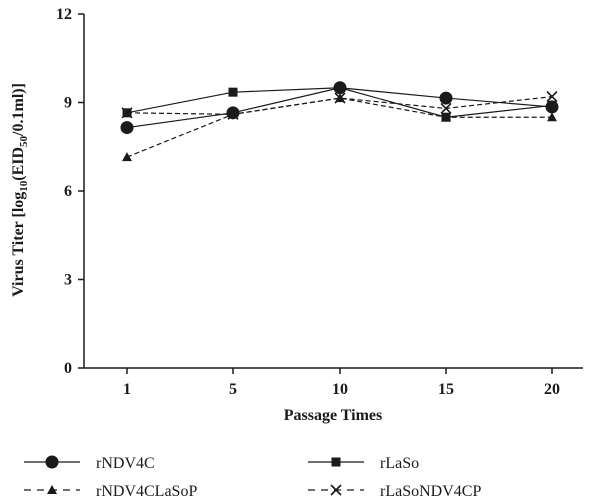 Image resolution: width=600 pixels, height=498 pixels. I want to click on x-tick-label: 10, so click(340, 389).